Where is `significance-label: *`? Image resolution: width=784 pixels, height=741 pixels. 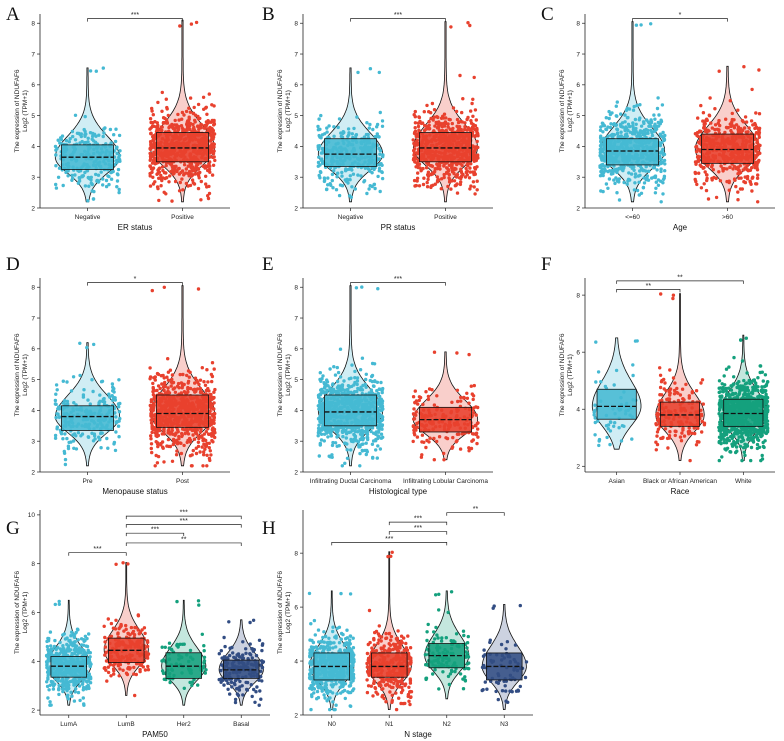 significance-label: * is located at coordinates (135, 279).